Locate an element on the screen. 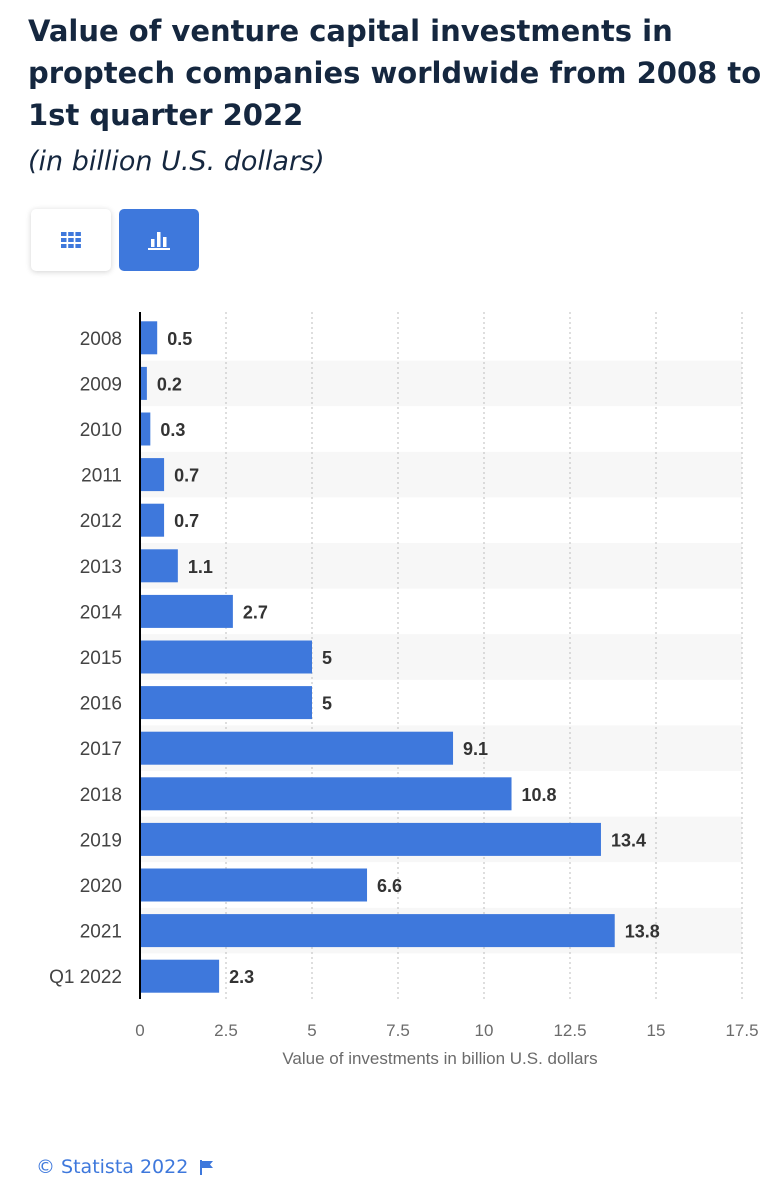 The width and height of the screenshot is (780, 1200). data-label: 0.3 is located at coordinates (172, 430).